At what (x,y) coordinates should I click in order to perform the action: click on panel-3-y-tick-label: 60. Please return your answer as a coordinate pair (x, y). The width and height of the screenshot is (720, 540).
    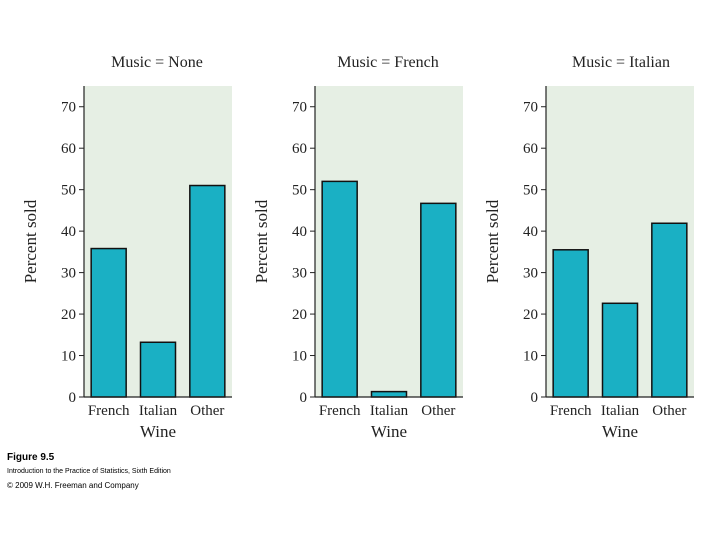
    Looking at the image, I should click on (530, 149).